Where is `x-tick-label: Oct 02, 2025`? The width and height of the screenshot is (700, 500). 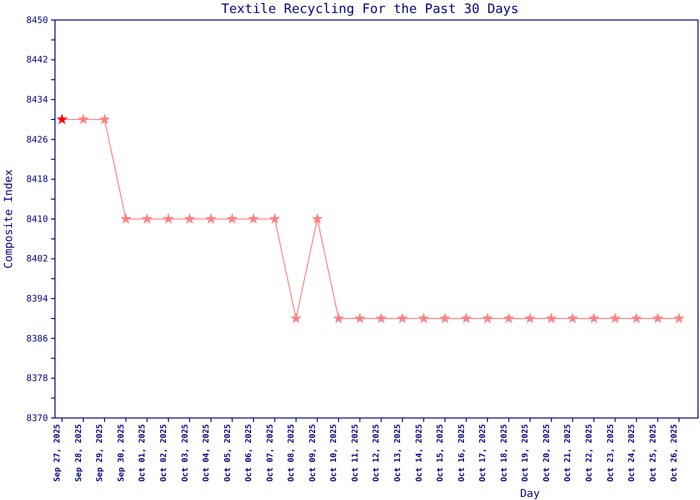
x-tick-label: Oct 02, 2025 is located at coordinates (163, 453).